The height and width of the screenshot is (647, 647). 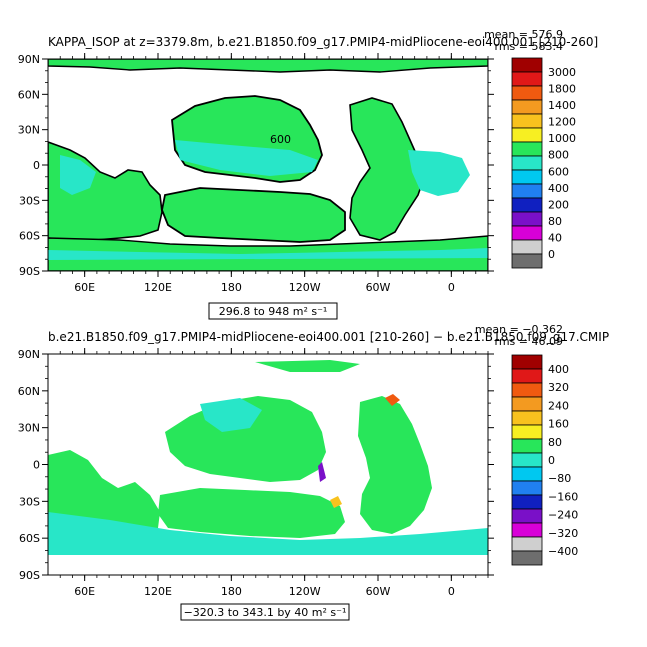 I want to click on panel-b-range-box, so click(x=265, y=612).